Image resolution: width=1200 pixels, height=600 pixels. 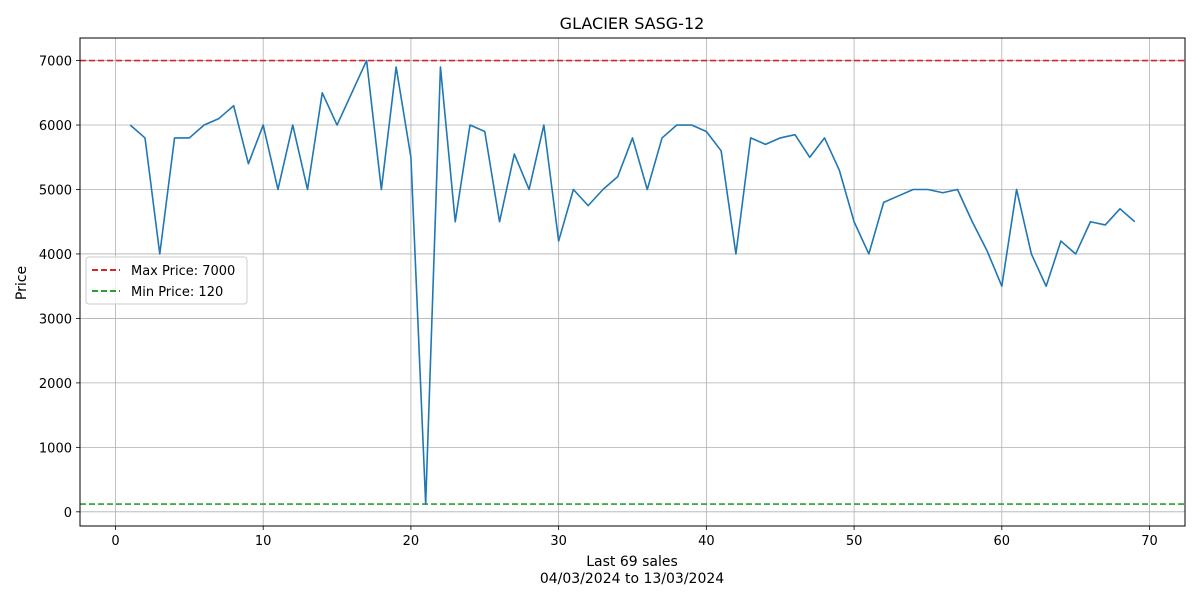 What do you see at coordinates (183, 271) in the screenshot?
I see `legend-label-max: Max Price: 7000` at bounding box center [183, 271].